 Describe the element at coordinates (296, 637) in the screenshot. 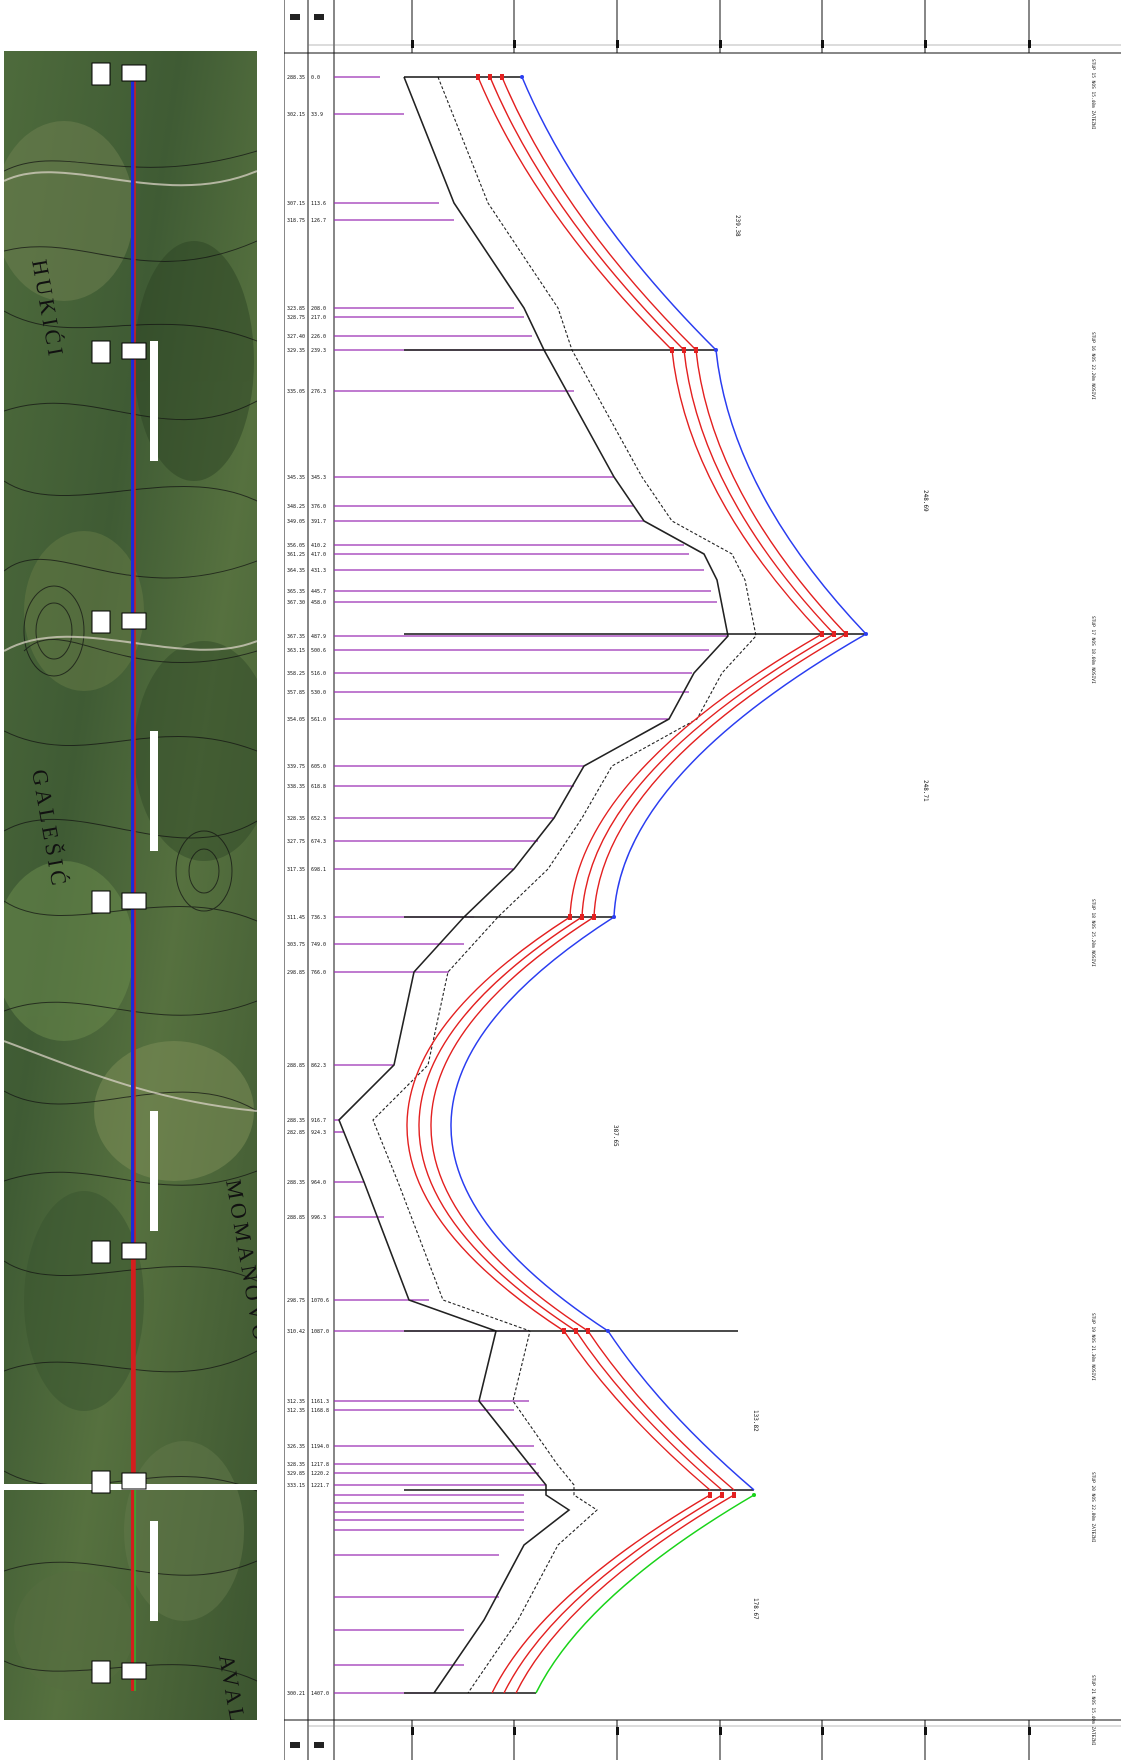

I see `station-elevation: 367.35` at that location.